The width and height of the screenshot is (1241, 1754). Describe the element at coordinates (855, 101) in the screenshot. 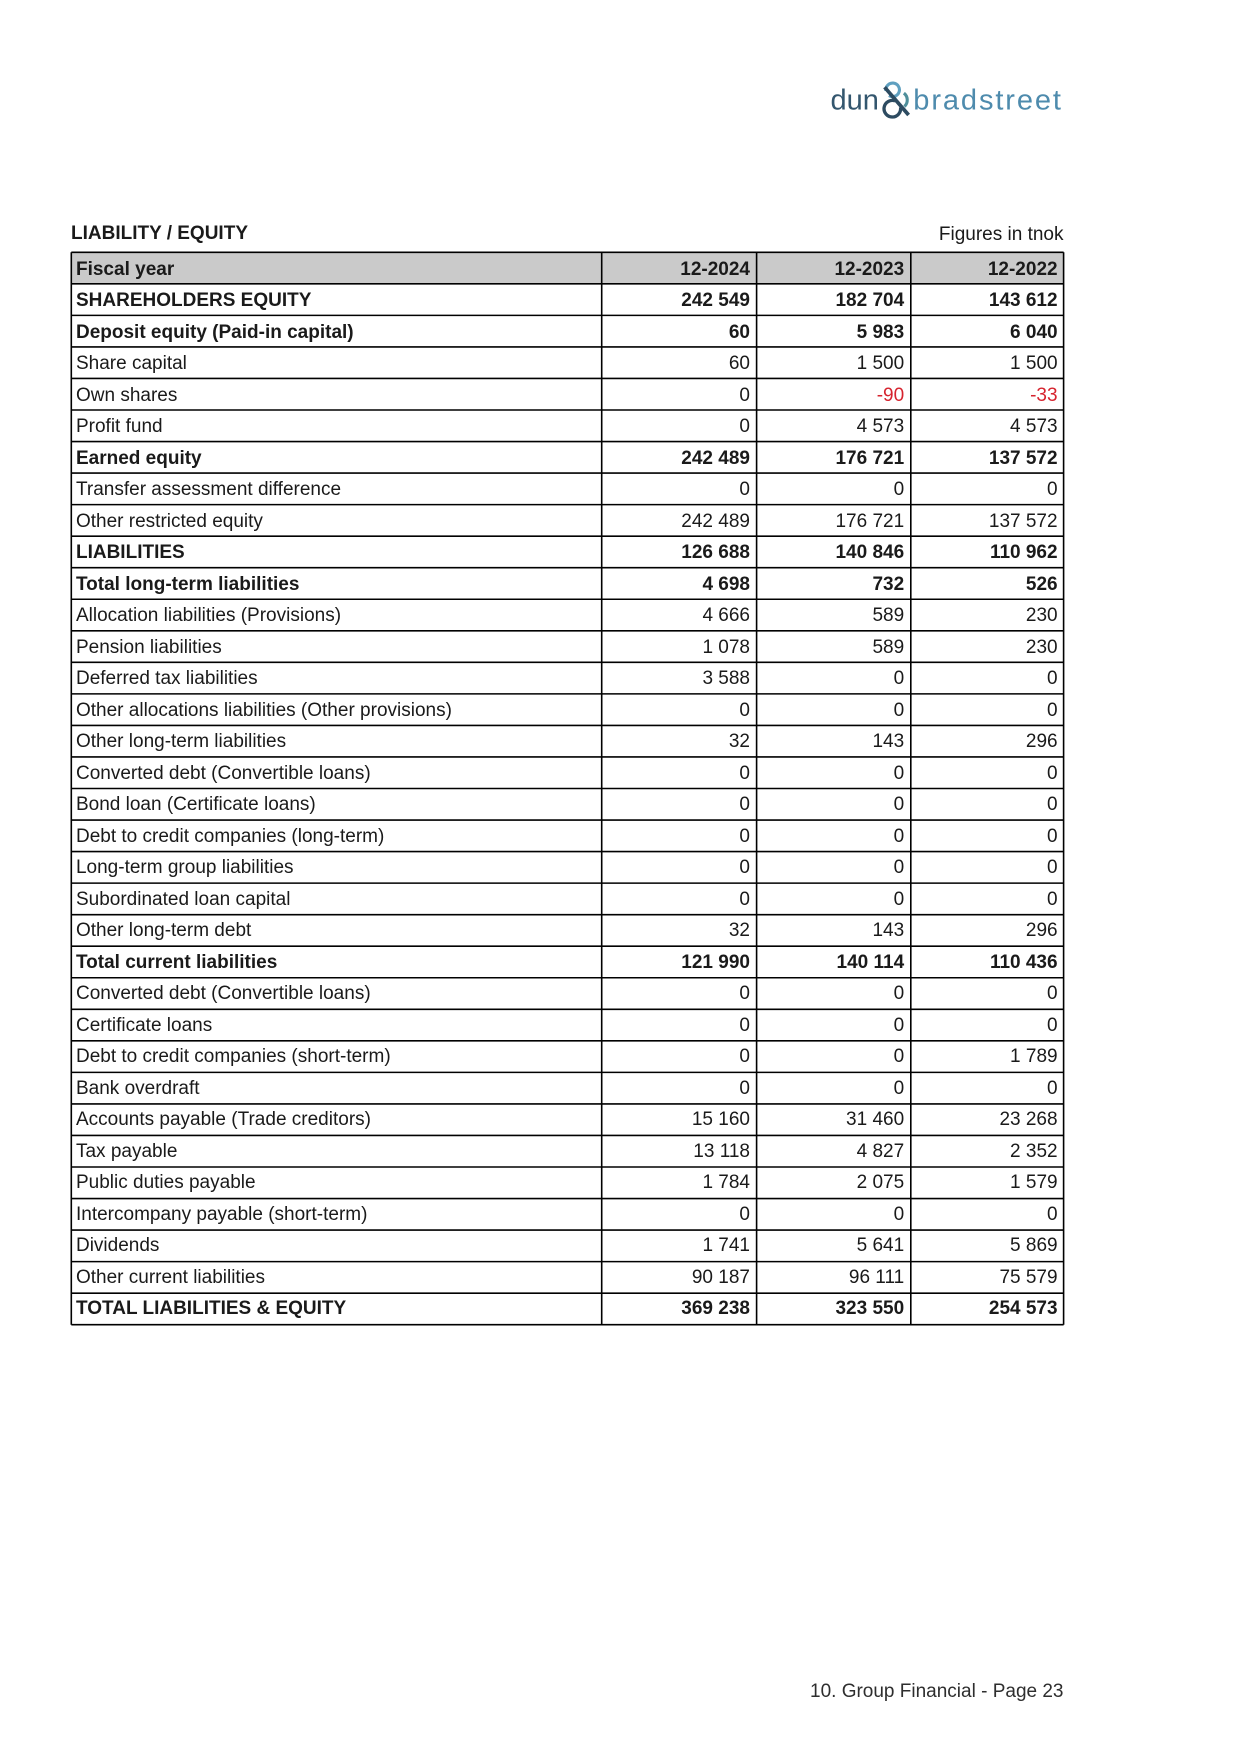

I see `svg-text: dun` at that location.